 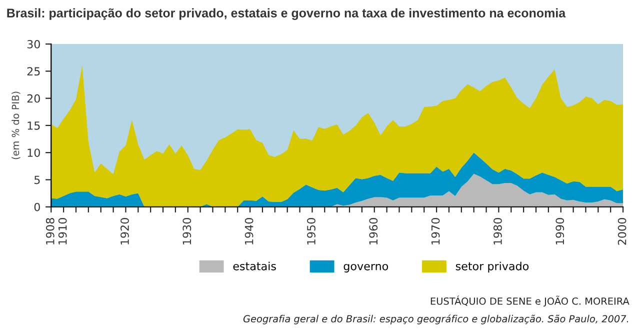 I want to click on y-tick-label: 30, so click(x=33, y=44).